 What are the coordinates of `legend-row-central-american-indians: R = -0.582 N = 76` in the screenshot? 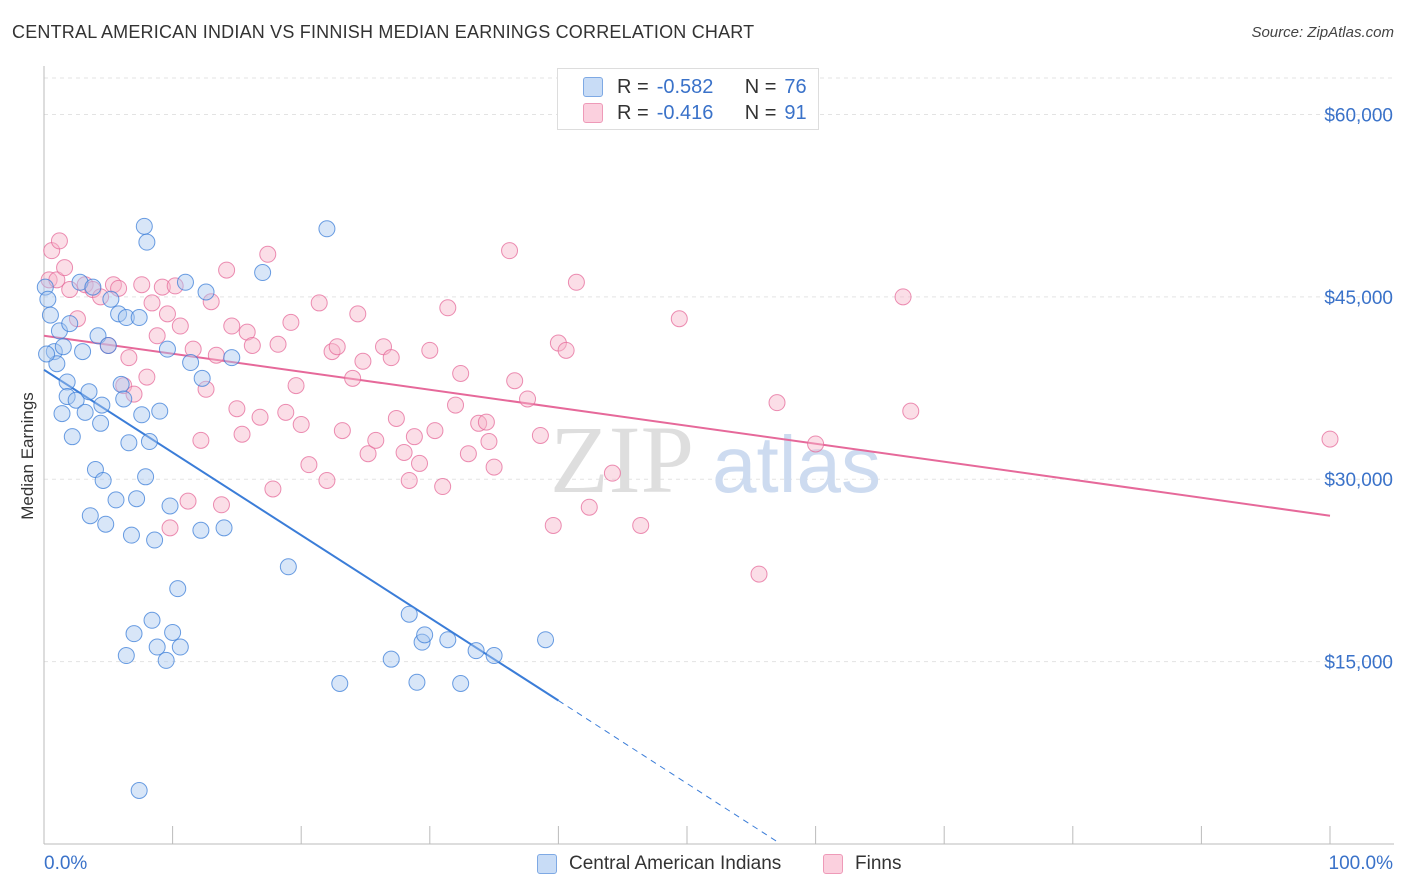 It's located at (695, 87).